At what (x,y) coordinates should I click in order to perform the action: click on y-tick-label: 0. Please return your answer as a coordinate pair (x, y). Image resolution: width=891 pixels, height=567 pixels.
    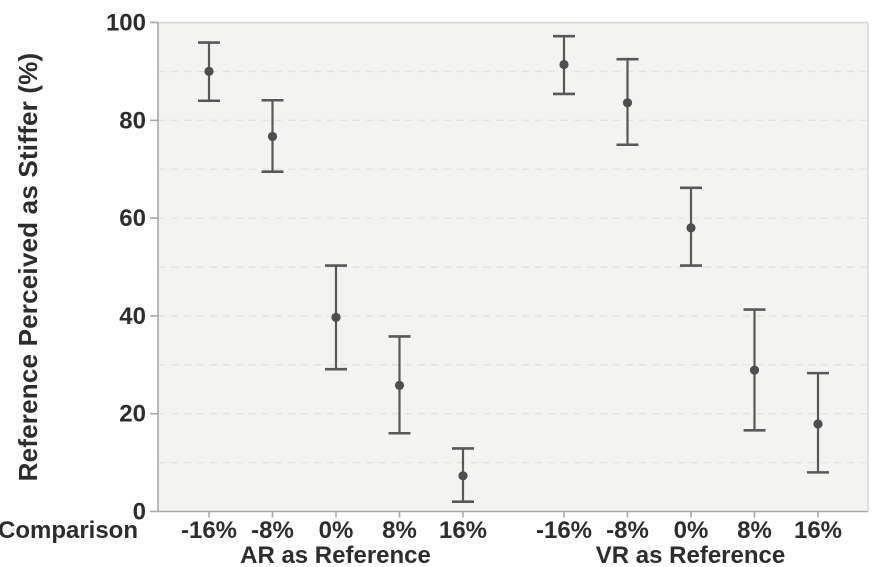
    Looking at the image, I should click on (139, 512).